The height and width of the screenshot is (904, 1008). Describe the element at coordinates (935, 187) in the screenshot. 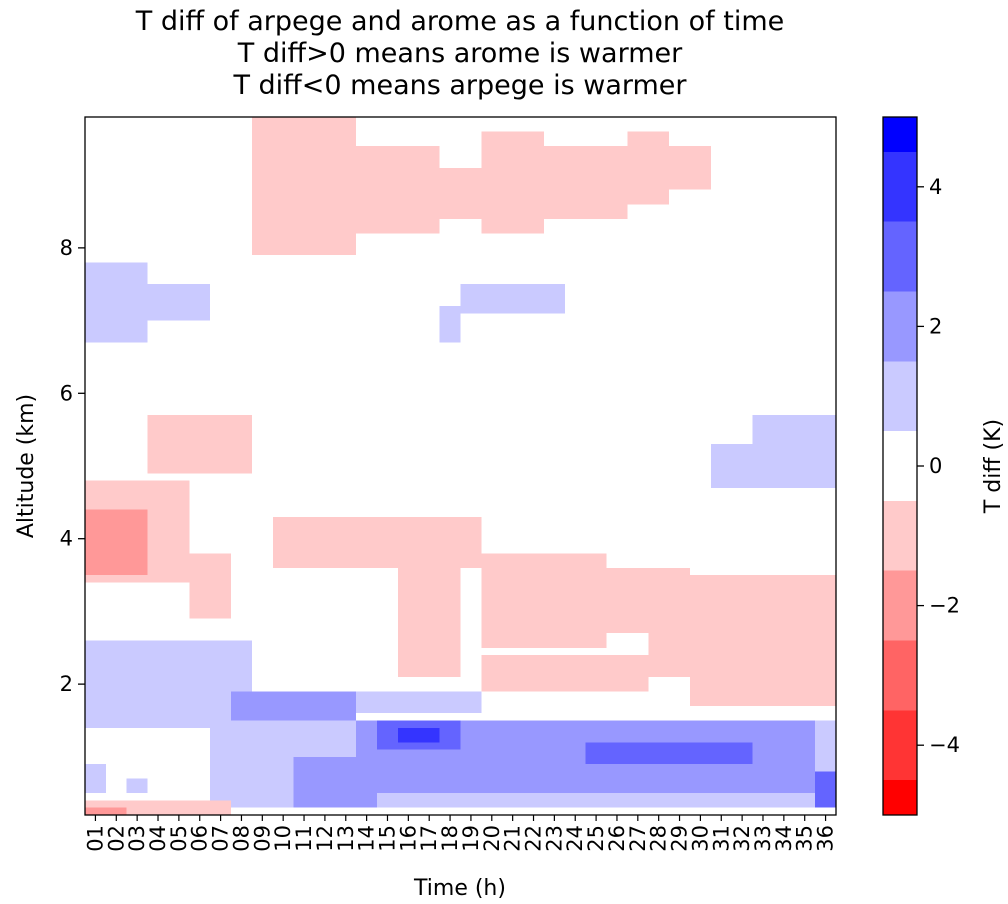

I see `colorbar-tick-label: 4` at that location.